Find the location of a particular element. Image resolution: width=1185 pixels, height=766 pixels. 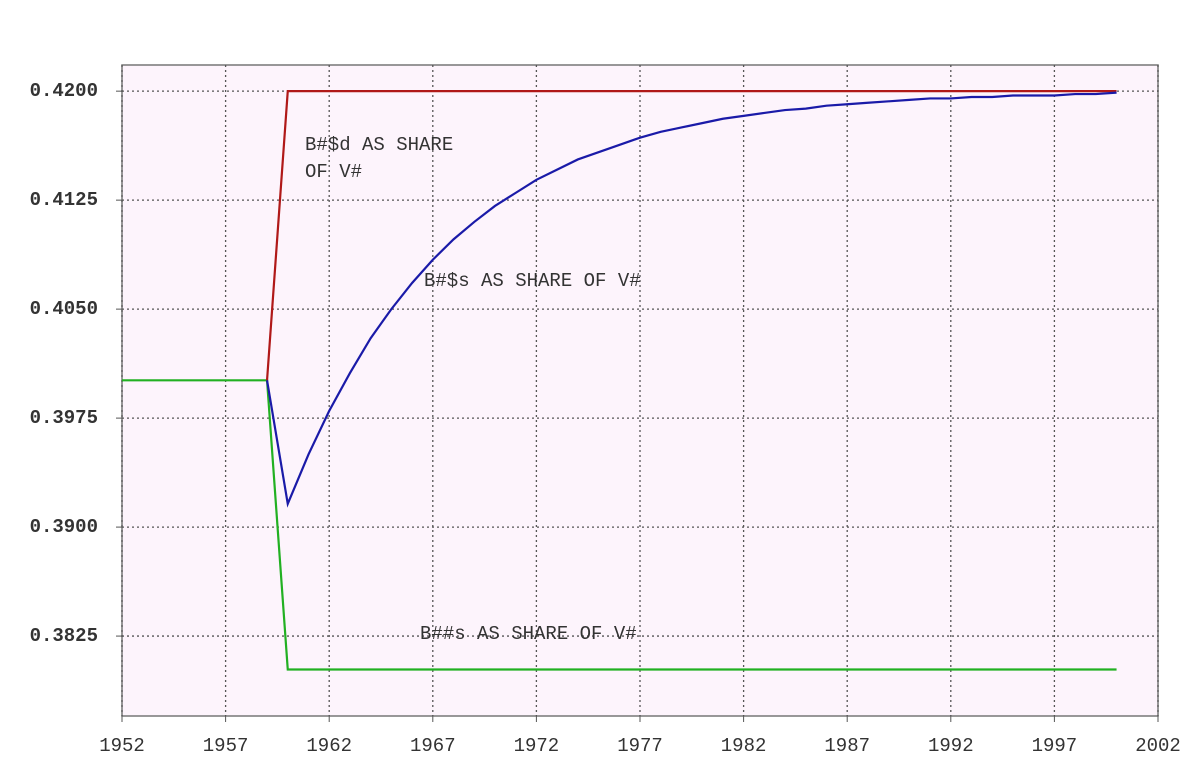

x-tick-label: 2002 is located at coordinates (1158, 746).